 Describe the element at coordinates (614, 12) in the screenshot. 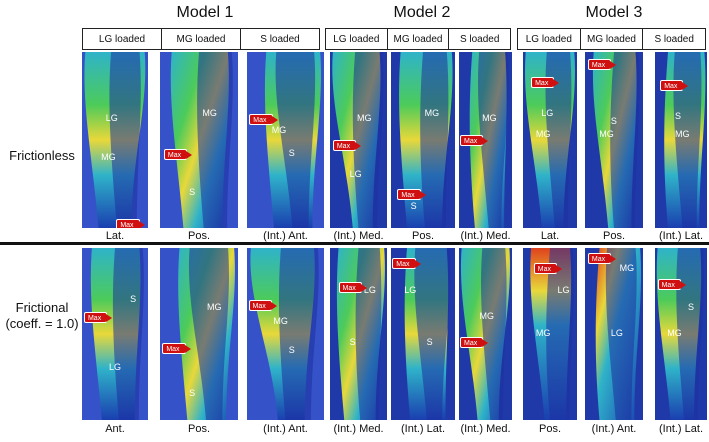

I see `model-3-title: Model 3` at that location.